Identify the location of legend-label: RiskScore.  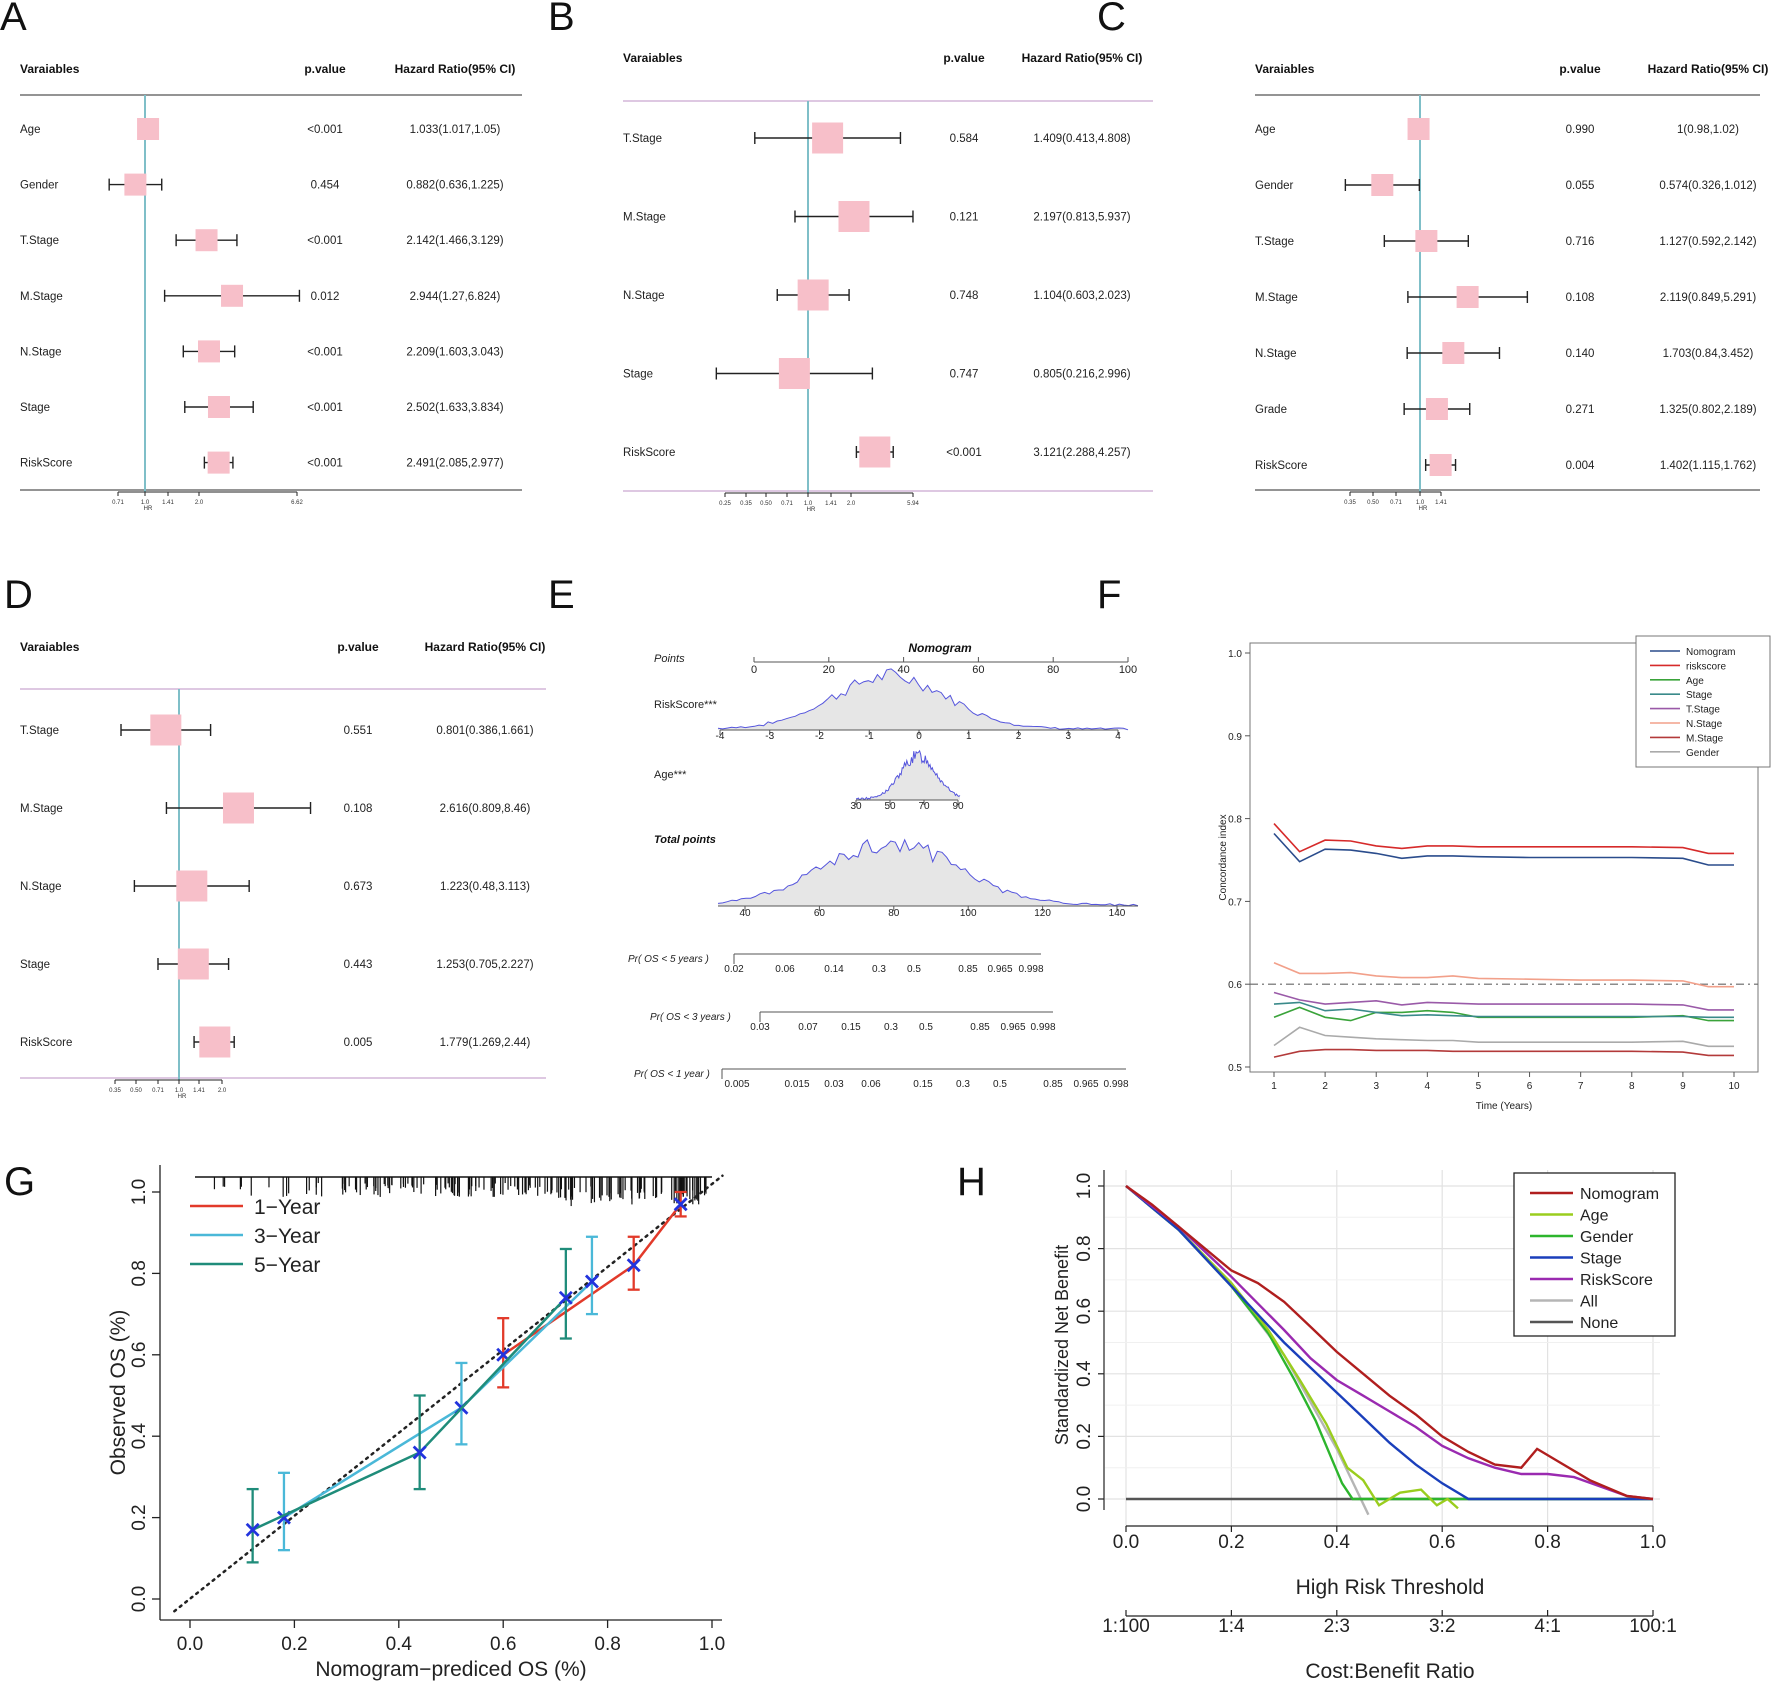
(1616, 1280).